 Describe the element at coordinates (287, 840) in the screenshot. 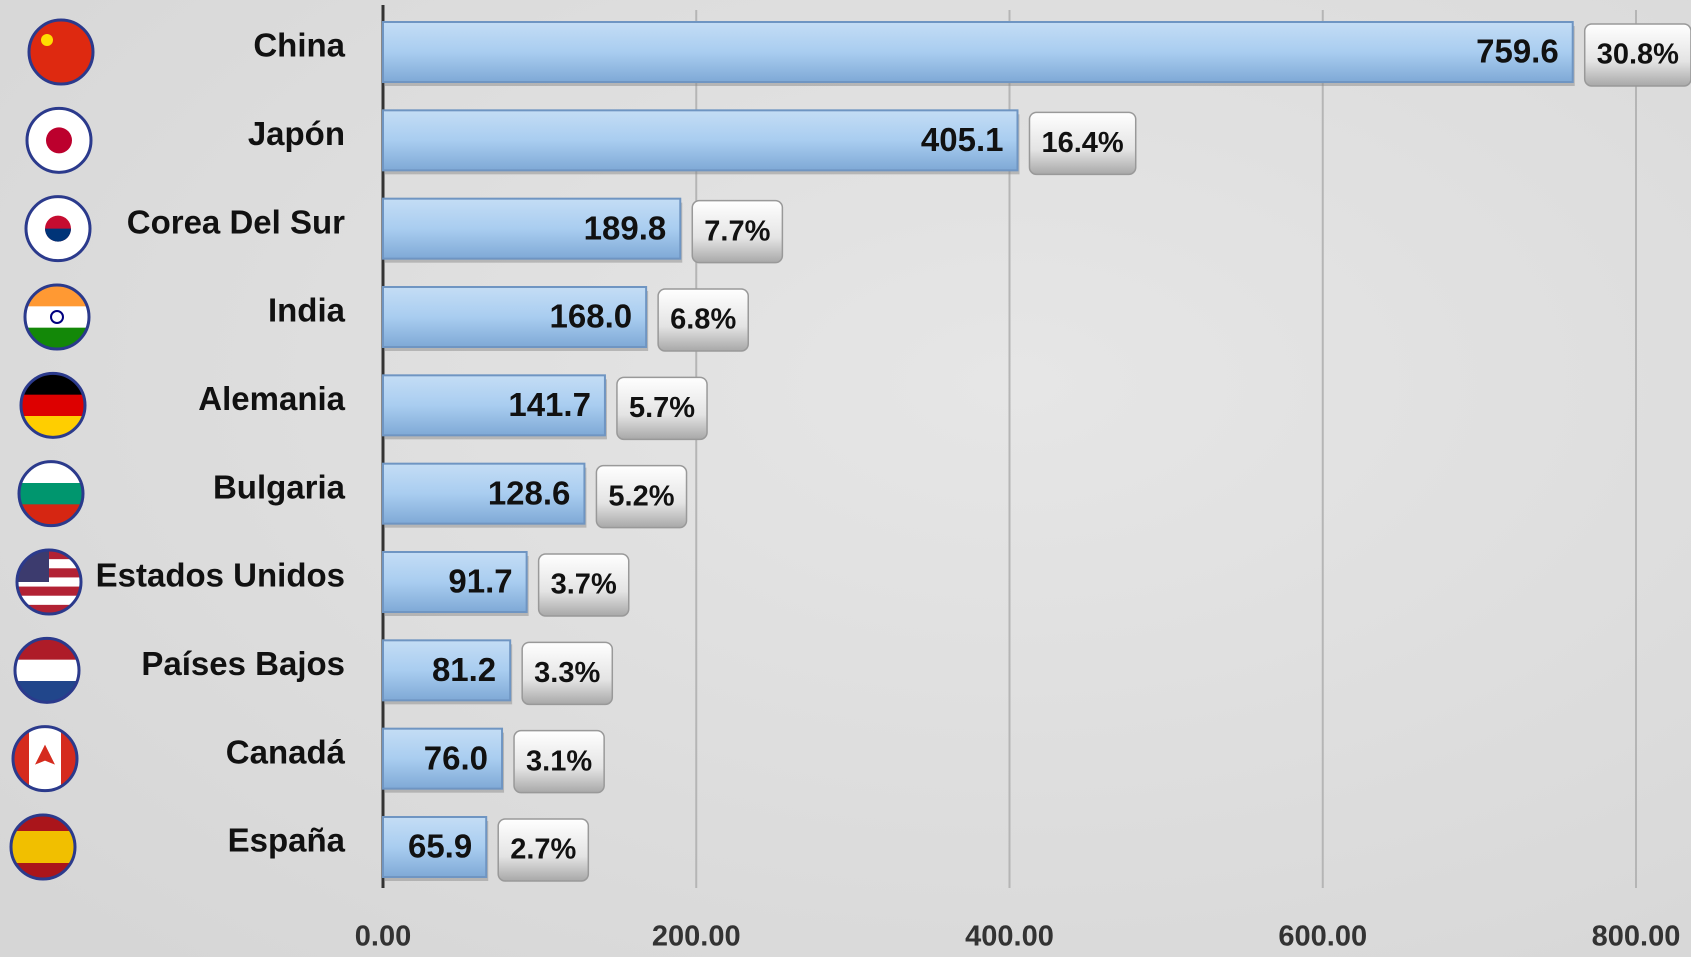

I see `category-label: España` at that location.